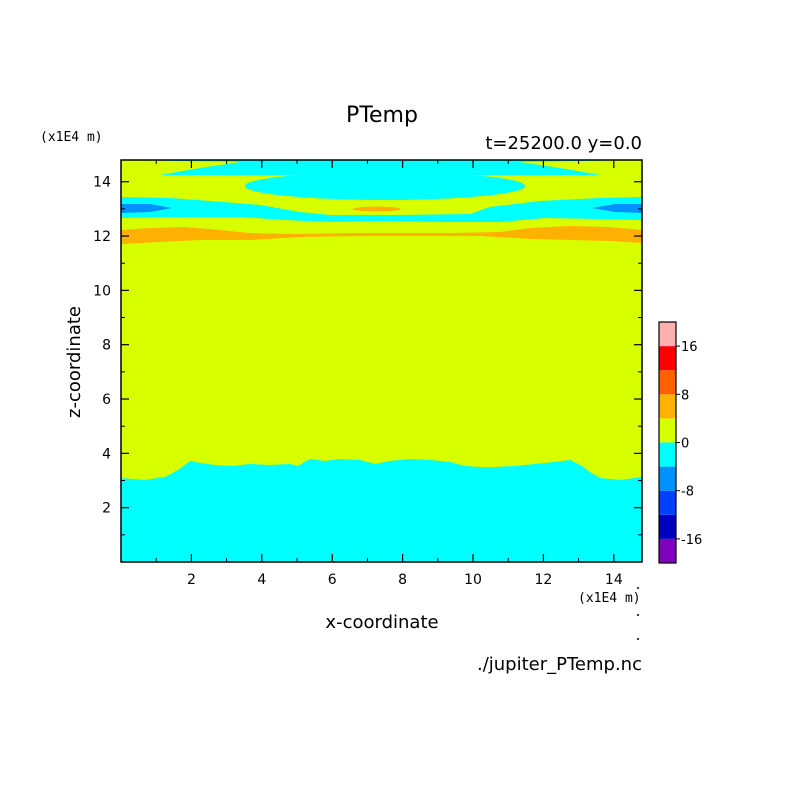 This screenshot has height=804, width=804. What do you see at coordinates (473, 580) in the screenshot?
I see `x-tick-label: 10` at bounding box center [473, 580].